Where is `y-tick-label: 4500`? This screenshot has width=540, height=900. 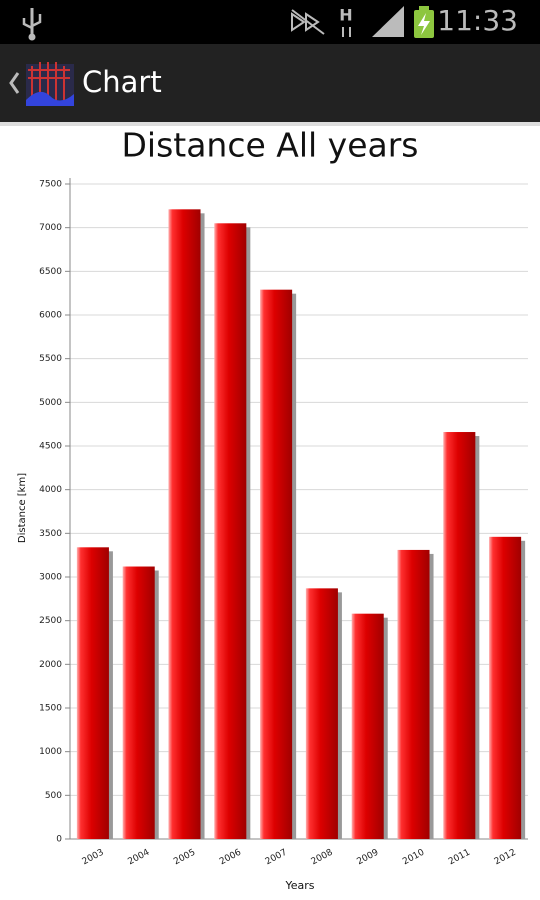
y-tick-label: 4500 is located at coordinates (50, 447).